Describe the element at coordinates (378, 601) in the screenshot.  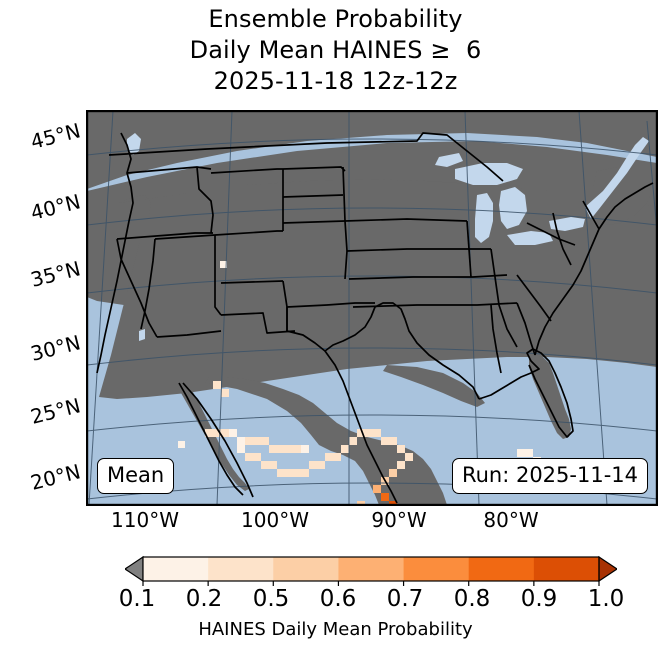
I see `colorbar-tick-labels: 0.1 0.2 0.5 0.6 0.7 0.8 0.9 1.0` at that location.